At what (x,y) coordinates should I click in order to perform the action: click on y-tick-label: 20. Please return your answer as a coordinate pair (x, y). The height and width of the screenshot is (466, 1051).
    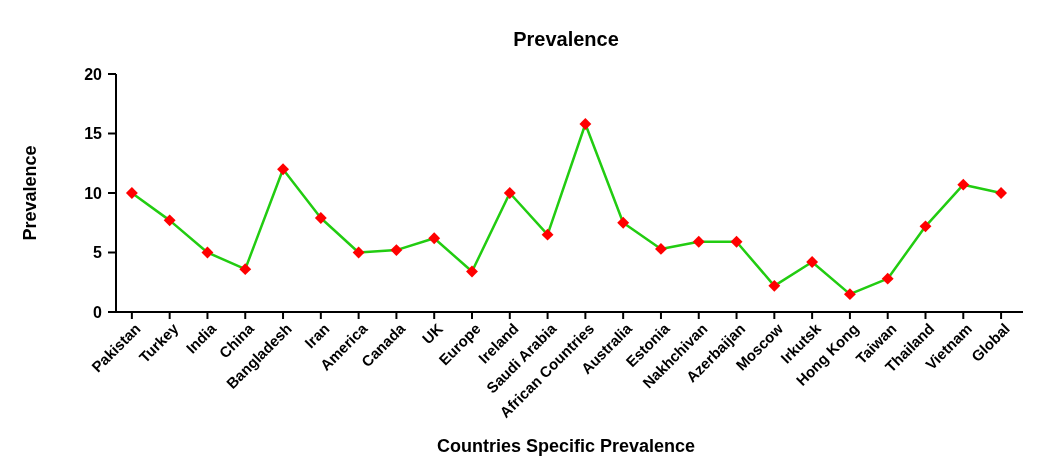
    Looking at the image, I should click on (93, 74).